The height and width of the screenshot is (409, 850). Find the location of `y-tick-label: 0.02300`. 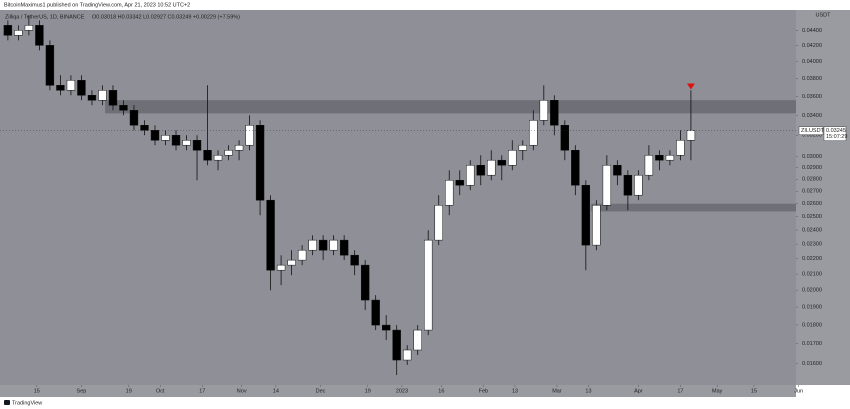

y-tick-label: 0.02300 is located at coordinates (812, 245).